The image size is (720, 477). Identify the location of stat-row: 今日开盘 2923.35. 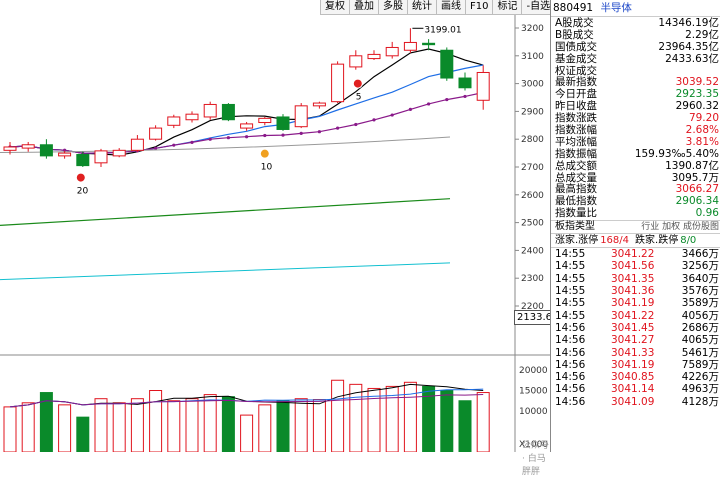
(635, 94).